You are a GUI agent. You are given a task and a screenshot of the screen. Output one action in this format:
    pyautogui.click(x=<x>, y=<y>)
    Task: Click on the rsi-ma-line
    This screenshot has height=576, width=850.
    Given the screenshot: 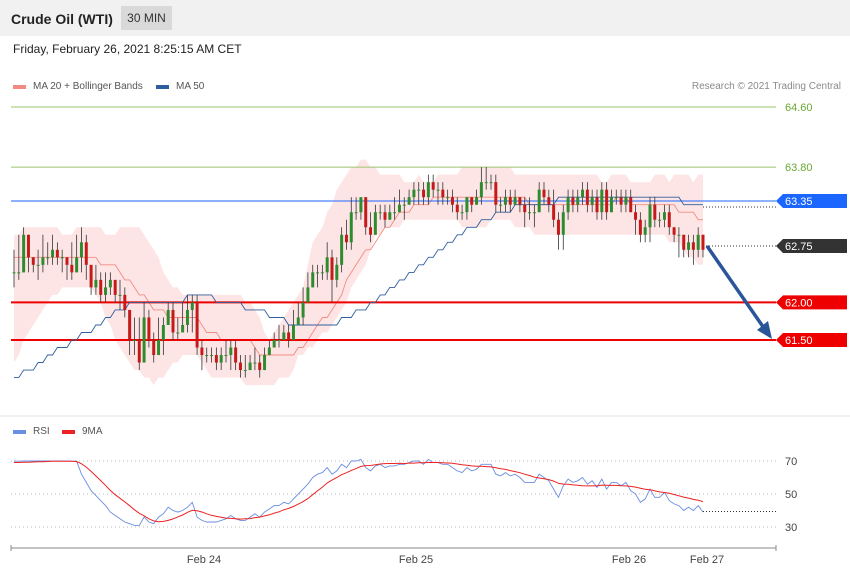 What is the action you would take?
    pyautogui.click(x=359, y=491)
    